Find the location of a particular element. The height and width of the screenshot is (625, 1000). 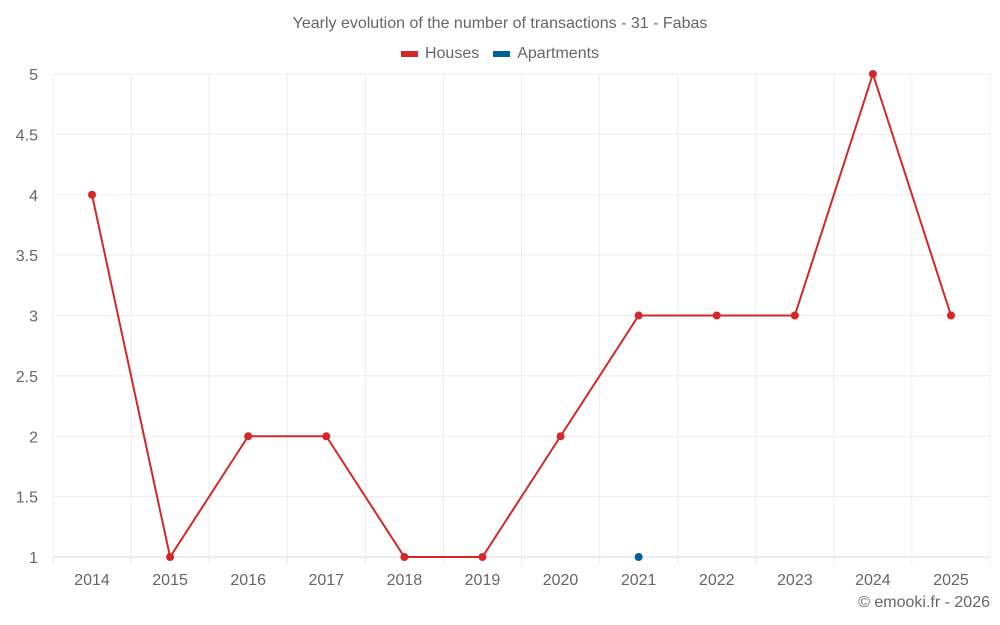

y-tick-label: 3.5 is located at coordinates (27, 256).